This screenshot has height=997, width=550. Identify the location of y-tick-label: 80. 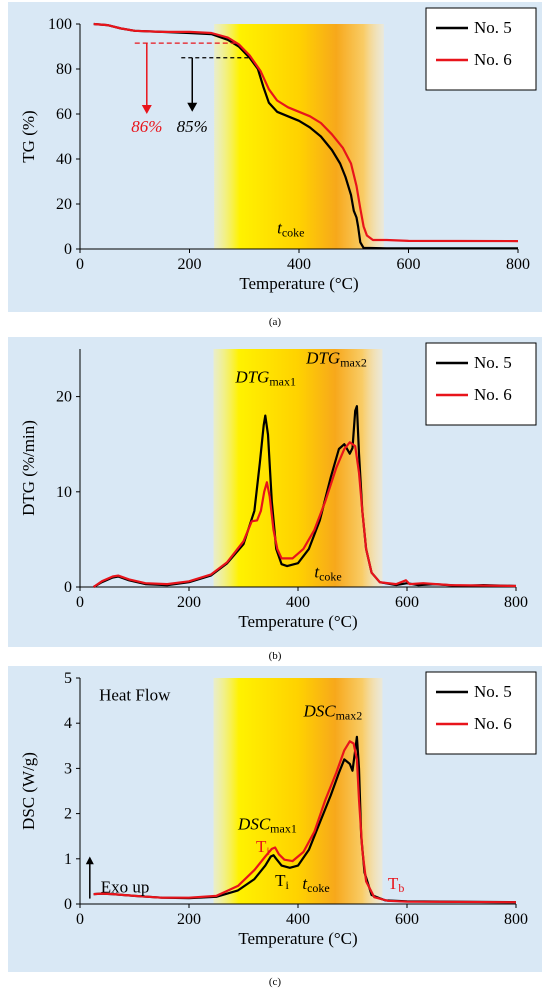
(64, 69).